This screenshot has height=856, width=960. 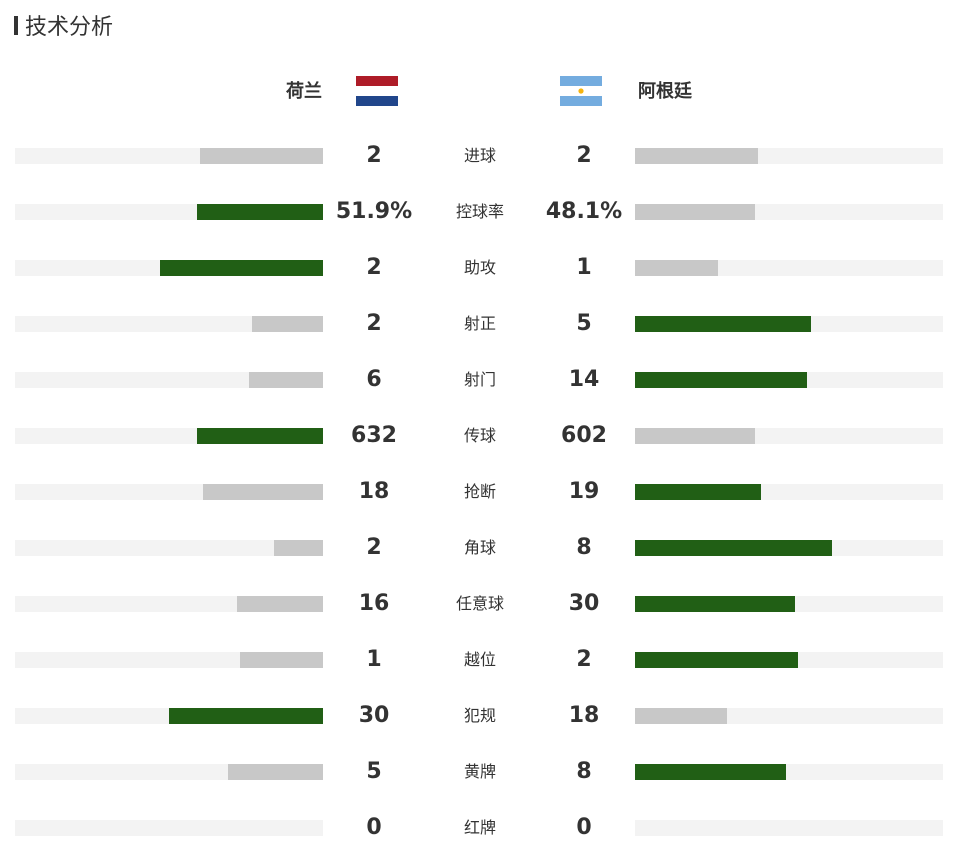 What do you see at coordinates (374, 771) in the screenshot?
I see `home-stat-value: 5` at bounding box center [374, 771].